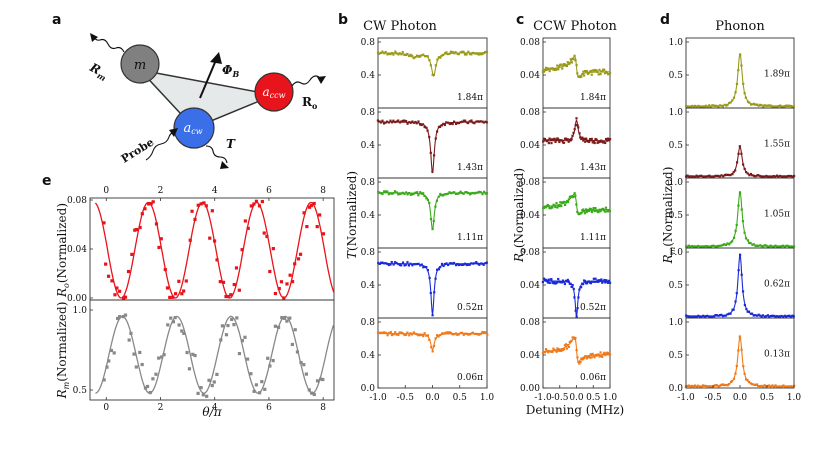  What do you see at coordinates (530, 76) in the screenshot?
I see `c-plot-ytick-label-0-1: 0.04` at bounding box center [530, 76].